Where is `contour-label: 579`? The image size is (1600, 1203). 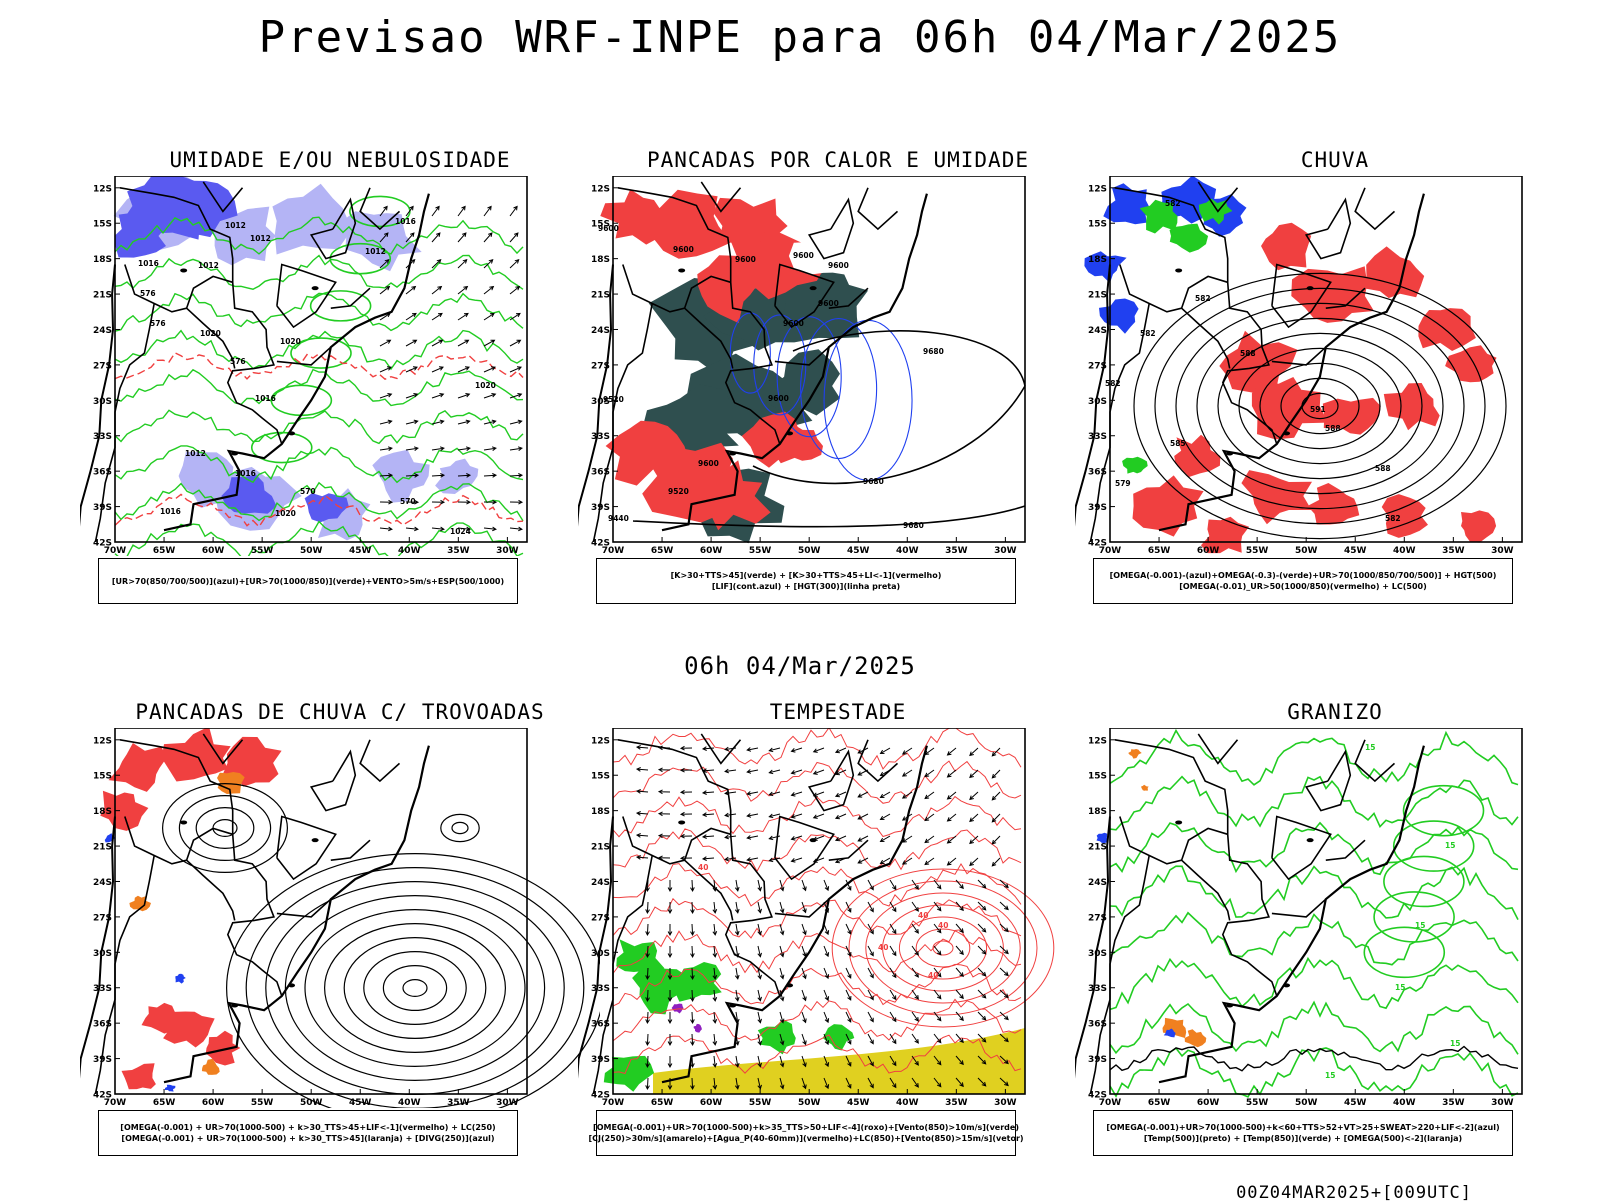 contour-label: 579 is located at coordinates (1123, 483).